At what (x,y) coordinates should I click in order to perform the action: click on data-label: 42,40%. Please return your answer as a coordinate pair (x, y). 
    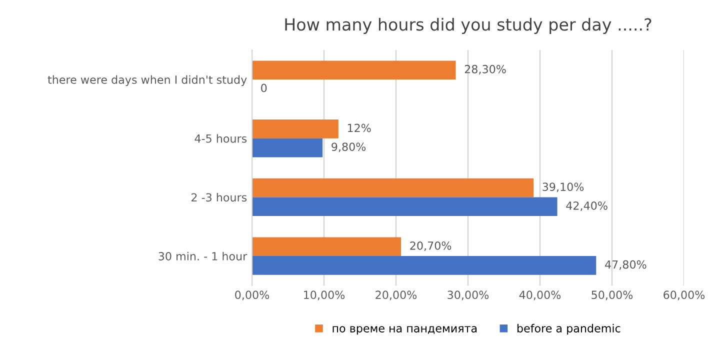
    Looking at the image, I should click on (587, 206).